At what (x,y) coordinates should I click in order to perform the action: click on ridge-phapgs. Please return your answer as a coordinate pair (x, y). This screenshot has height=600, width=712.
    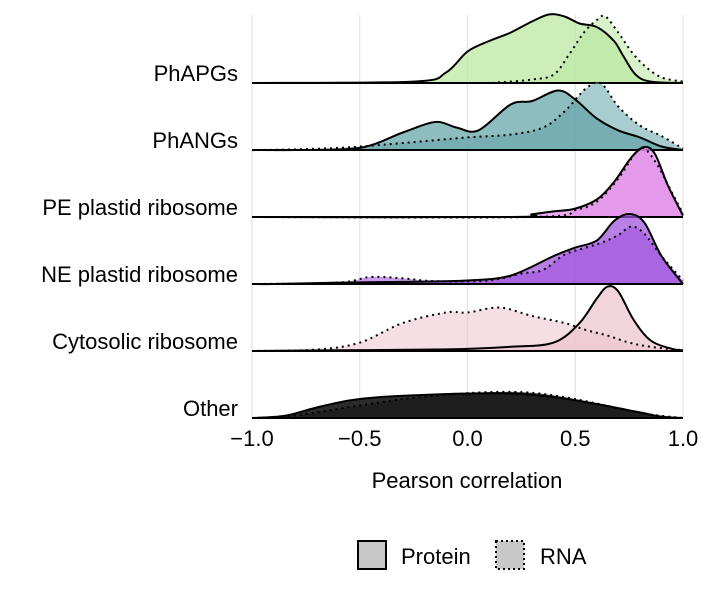
    Looking at the image, I should click on (467, 49).